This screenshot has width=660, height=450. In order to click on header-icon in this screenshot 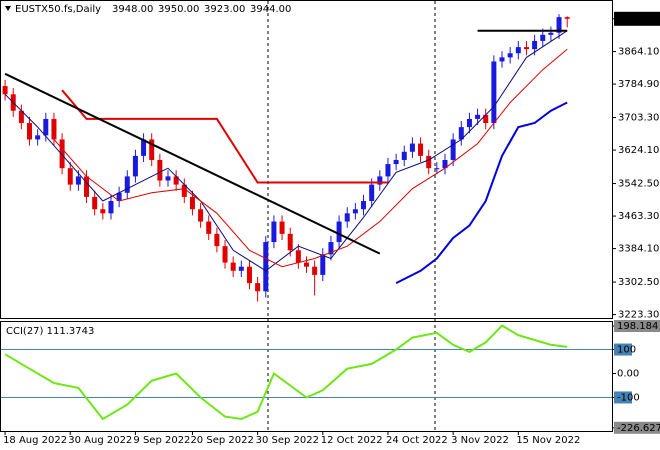, I will do `click(8, 8)`.